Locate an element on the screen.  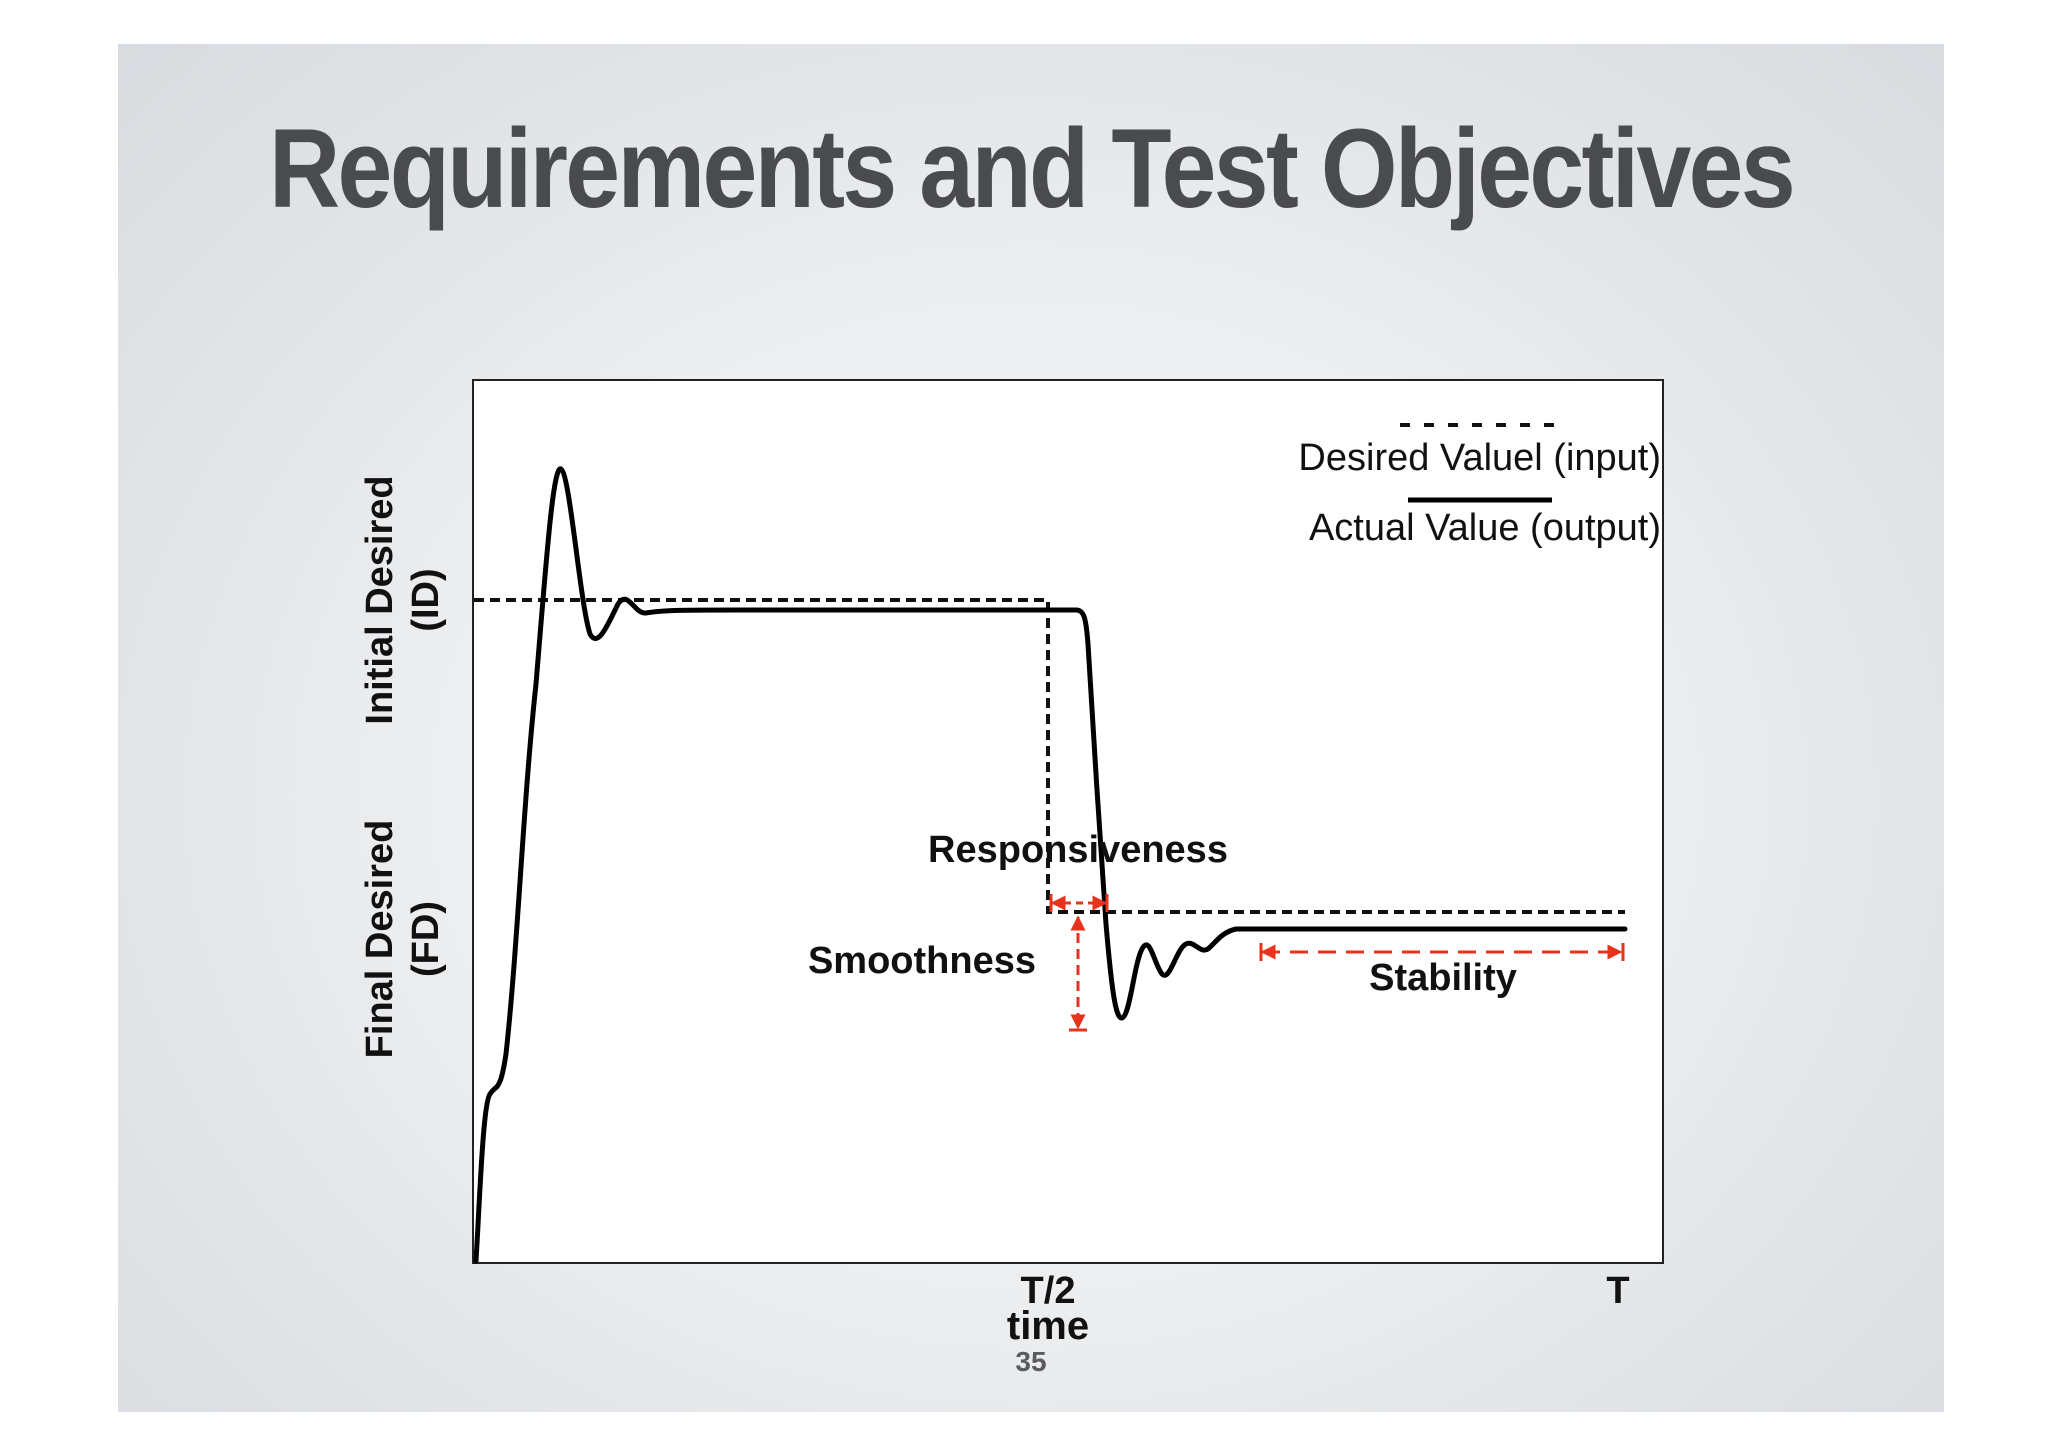
legend-actual-label: Actual Value (output) is located at coordinates (1485, 528).